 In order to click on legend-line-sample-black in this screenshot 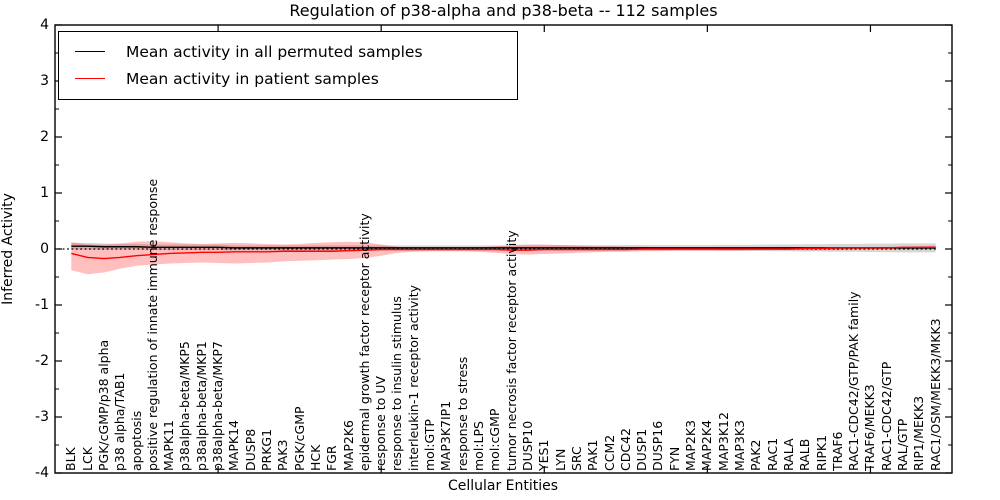, I will do `click(90, 51)`.